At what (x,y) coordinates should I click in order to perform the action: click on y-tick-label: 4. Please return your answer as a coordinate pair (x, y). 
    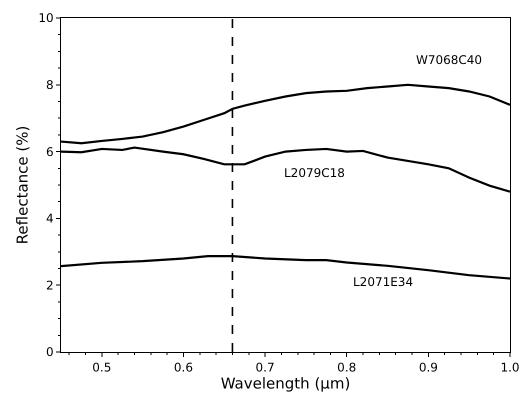
    Looking at the image, I should click on (50, 219).